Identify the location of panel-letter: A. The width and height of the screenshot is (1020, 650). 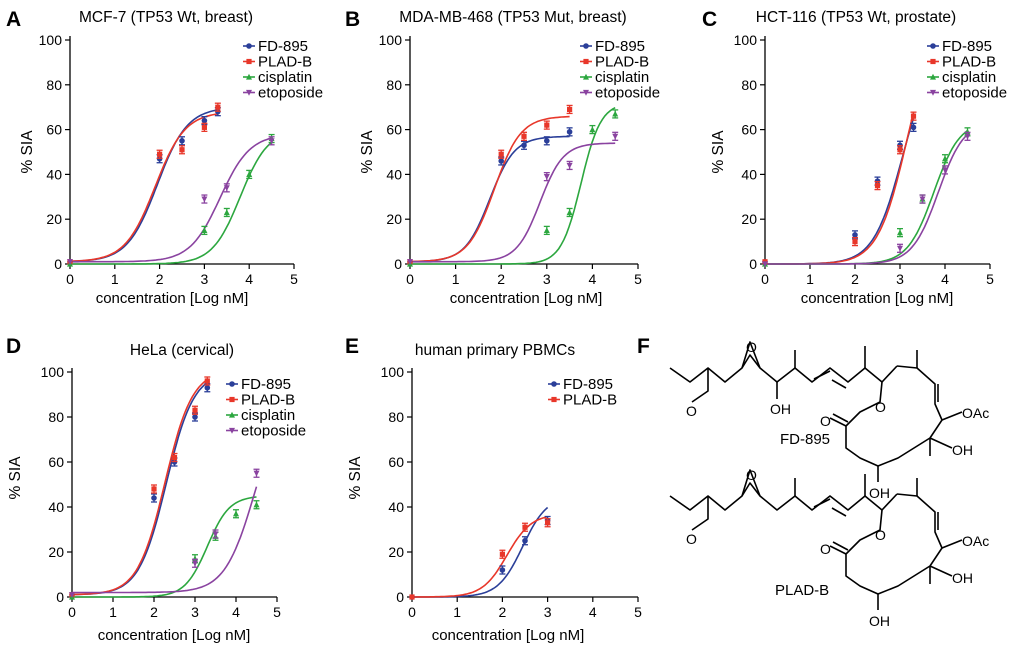
(13, 19).